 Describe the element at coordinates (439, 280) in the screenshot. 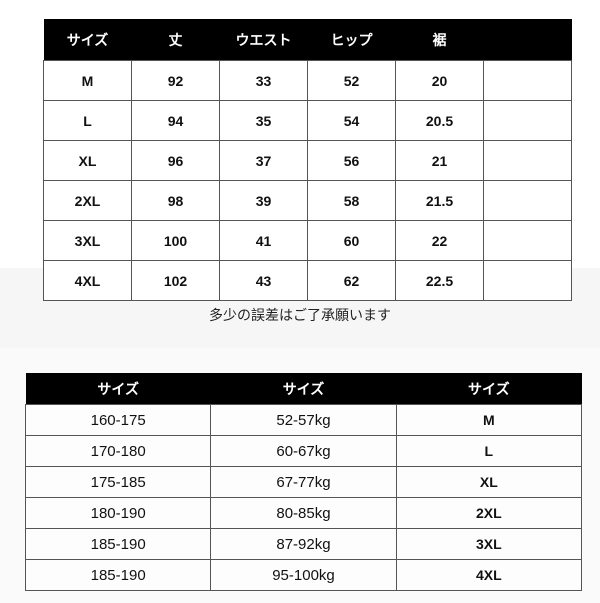

I see `table-cell: 22.5` at that location.